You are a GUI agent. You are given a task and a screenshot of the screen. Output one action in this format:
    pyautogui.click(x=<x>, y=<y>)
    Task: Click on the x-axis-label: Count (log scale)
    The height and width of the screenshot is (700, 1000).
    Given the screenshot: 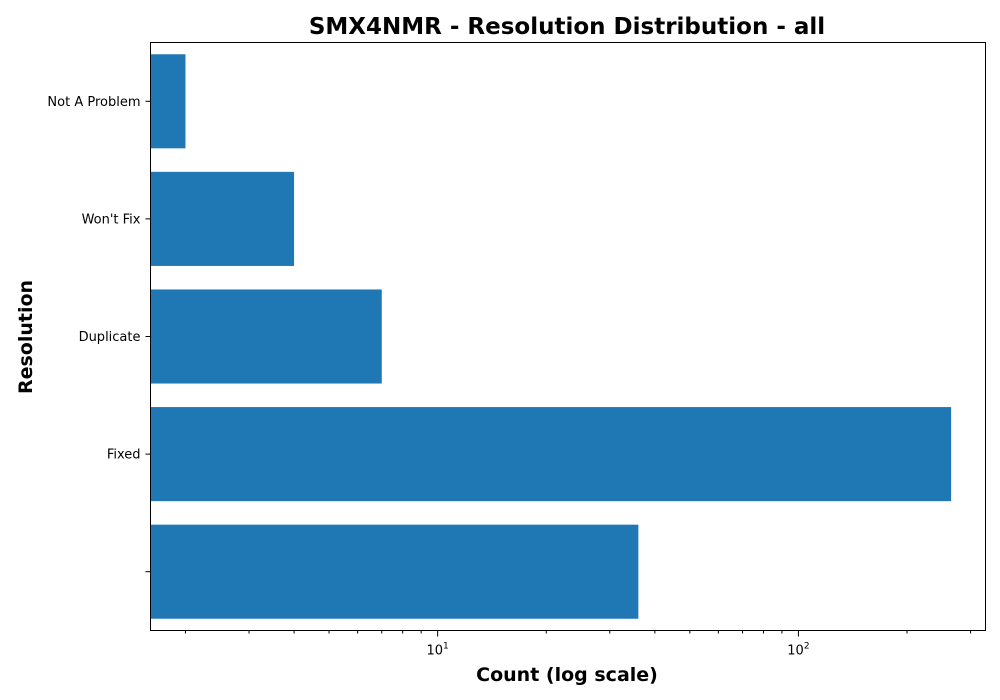 What is the action you would take?
    pyautogui.click(x=567, y=675)
    